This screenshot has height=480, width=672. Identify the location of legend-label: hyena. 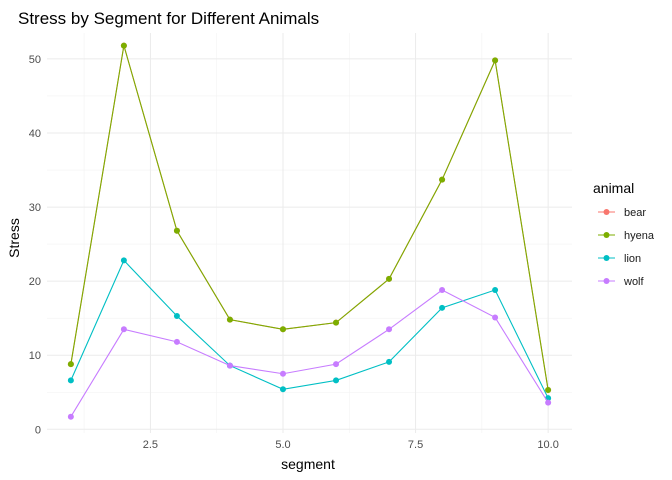
(639, 236).